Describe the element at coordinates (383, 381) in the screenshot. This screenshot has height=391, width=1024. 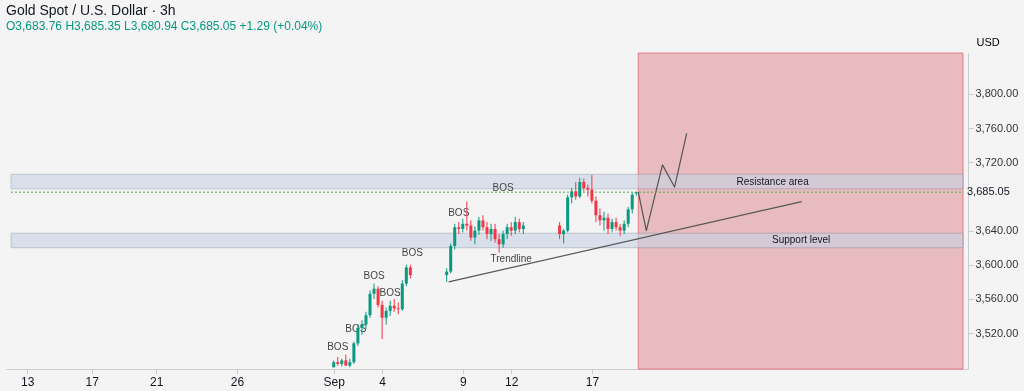
I see `x-tick-label: 4` at that location.